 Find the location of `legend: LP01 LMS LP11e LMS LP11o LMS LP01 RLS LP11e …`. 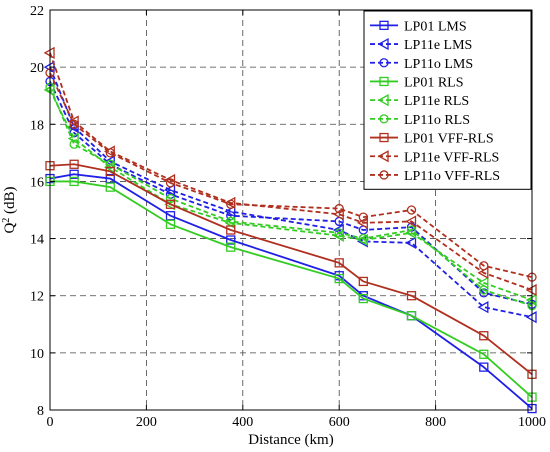

legend: LP01 LMS LP11e LMS LP11o LMS LP01 RLS LP11e … is located at coordinates (447, 100).